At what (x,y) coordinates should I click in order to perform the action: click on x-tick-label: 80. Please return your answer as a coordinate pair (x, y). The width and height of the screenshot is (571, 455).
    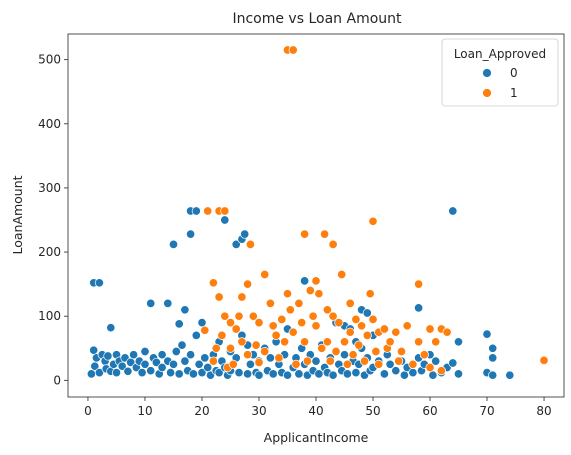
    Looking at the image, I should click on (543, 411).